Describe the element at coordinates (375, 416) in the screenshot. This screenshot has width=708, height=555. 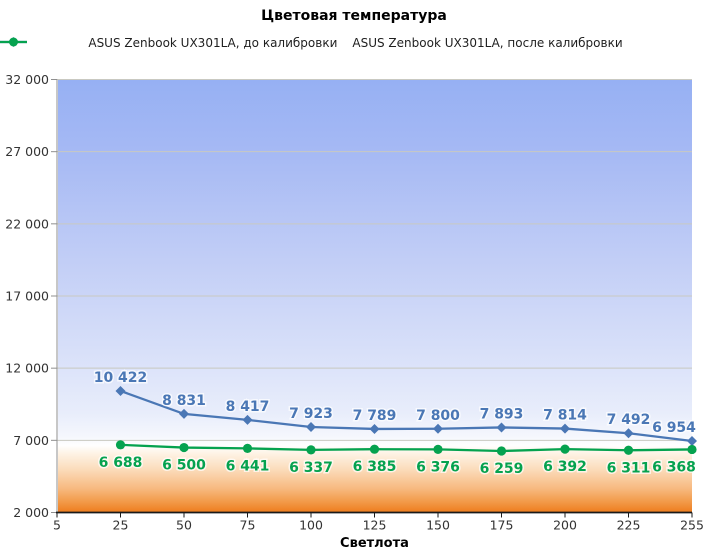
I see `data-label: 7 789` at that location.